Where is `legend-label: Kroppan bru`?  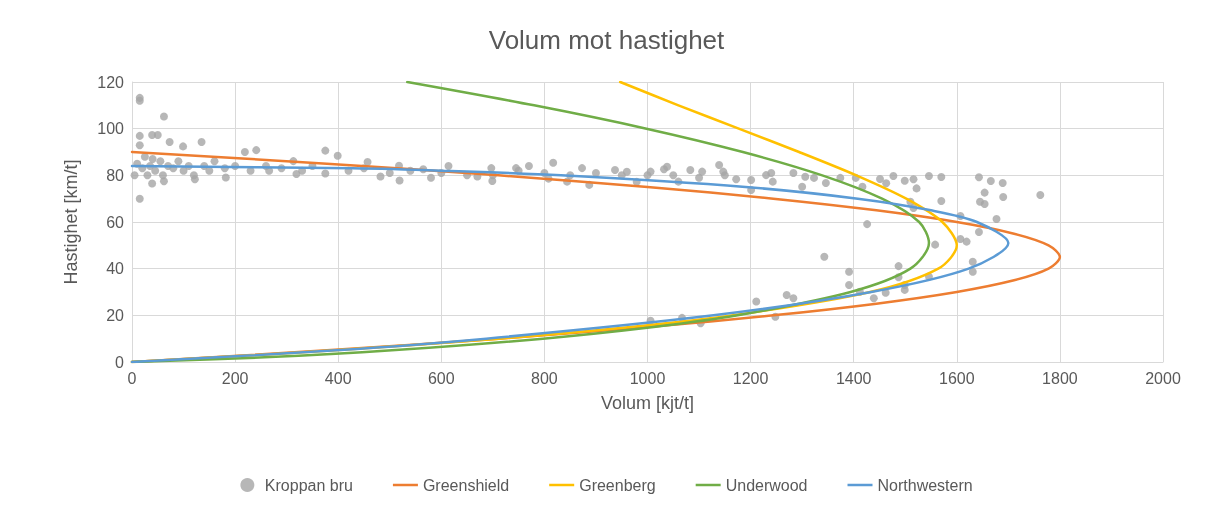
legend-label: Kroppan bru is located at coordinates (308, 485).